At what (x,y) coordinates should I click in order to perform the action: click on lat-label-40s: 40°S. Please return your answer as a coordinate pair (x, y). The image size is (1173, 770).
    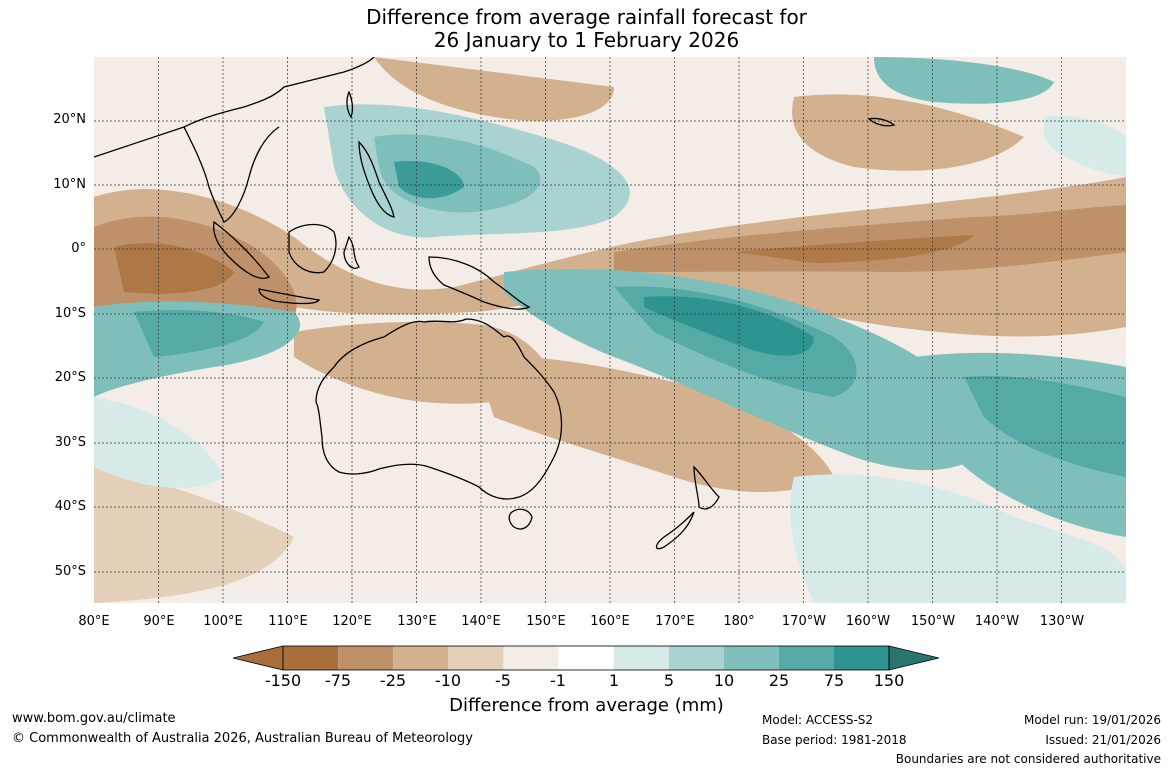
    Looking at the image, I should click on (70, 506).